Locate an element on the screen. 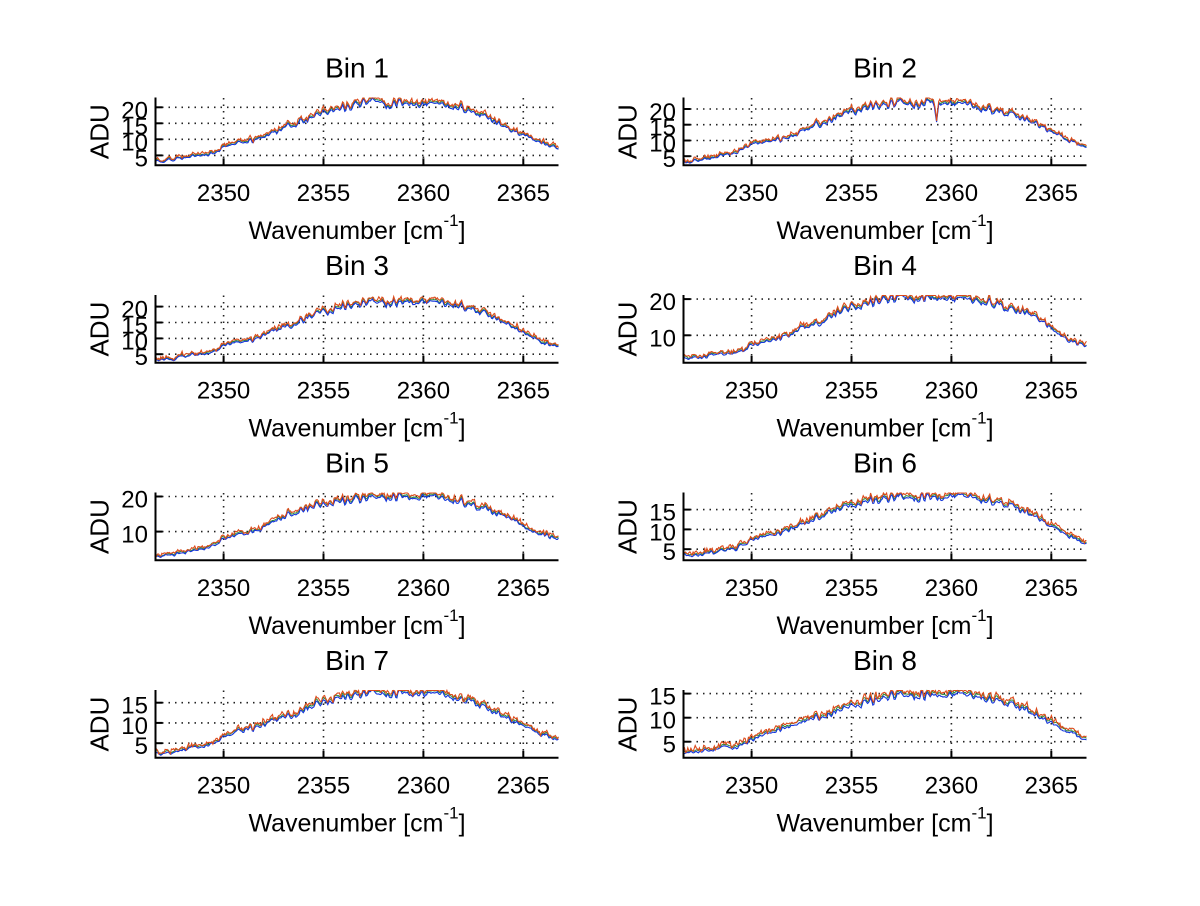  svg-text: Bin 6 is located at coordinates (885, 463).